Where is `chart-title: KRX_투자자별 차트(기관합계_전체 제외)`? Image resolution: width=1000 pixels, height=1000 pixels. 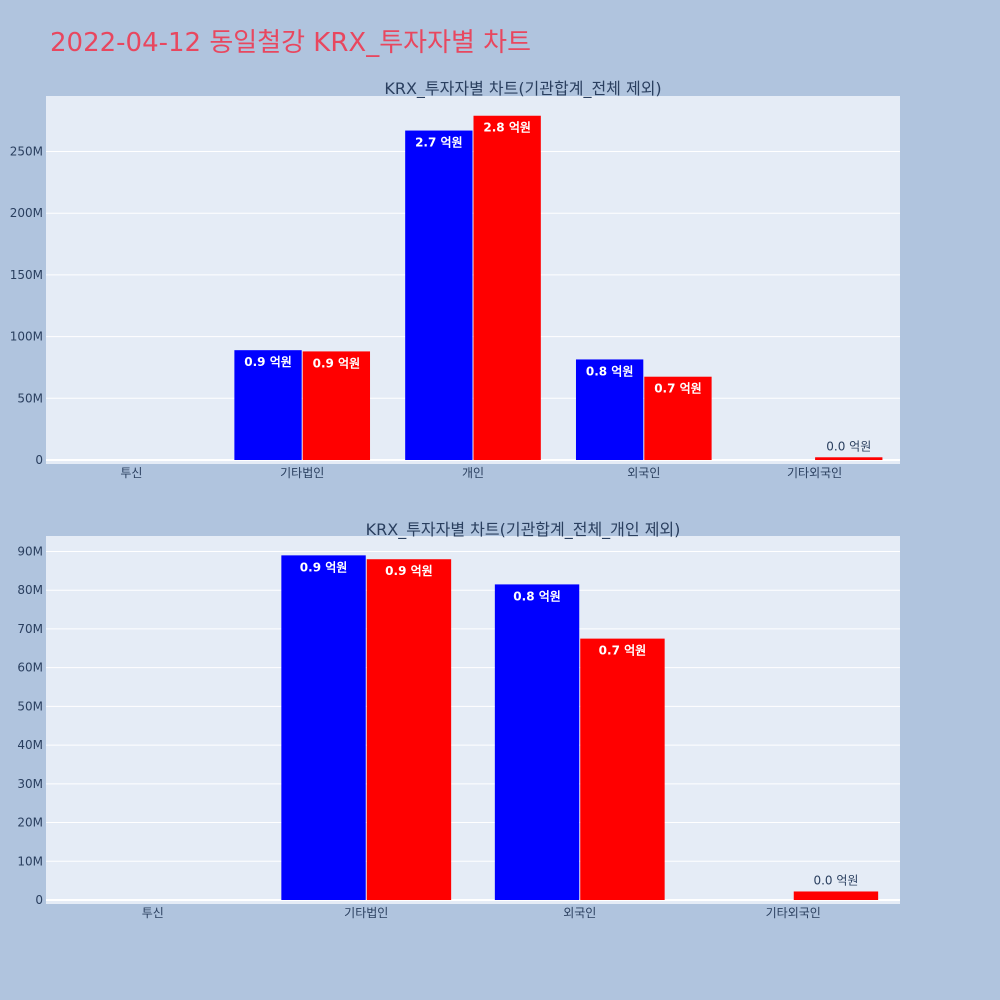
chart-title: KRX_투자자별 차트(기관합계_전체 제외) is located at coordinates (522, 89).